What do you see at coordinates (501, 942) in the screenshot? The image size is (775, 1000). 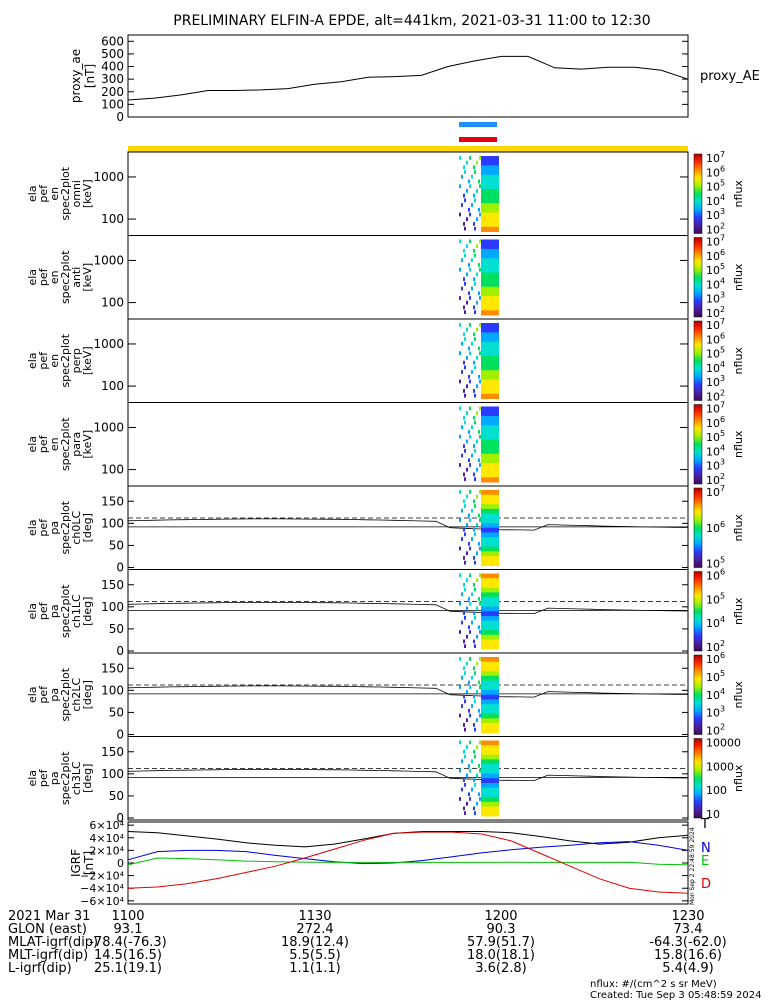 I see `ephem-value: 57.9(51.7)` at bounding box center [501, 942].